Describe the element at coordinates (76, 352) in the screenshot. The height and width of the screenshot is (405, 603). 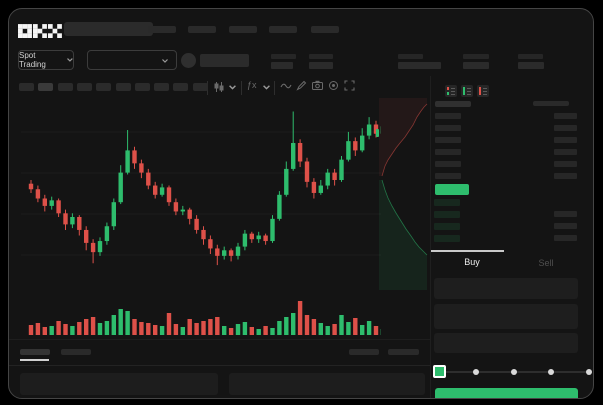
I see `bottom-tab` at that location.